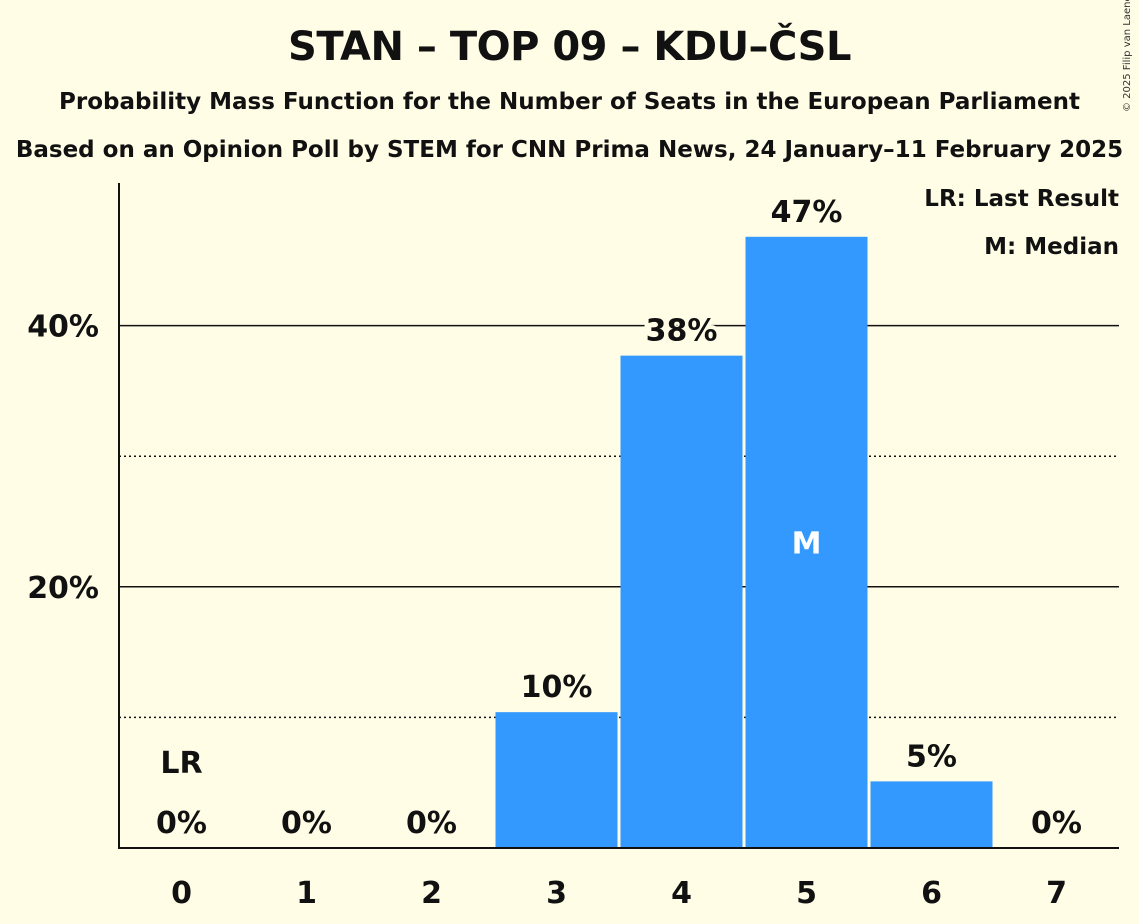 The image size is (1139, 924). What do you see at coordinates (806, 893) in the screenshot?
I see `x-tick-label: 5` at bounding box center [806, 893].